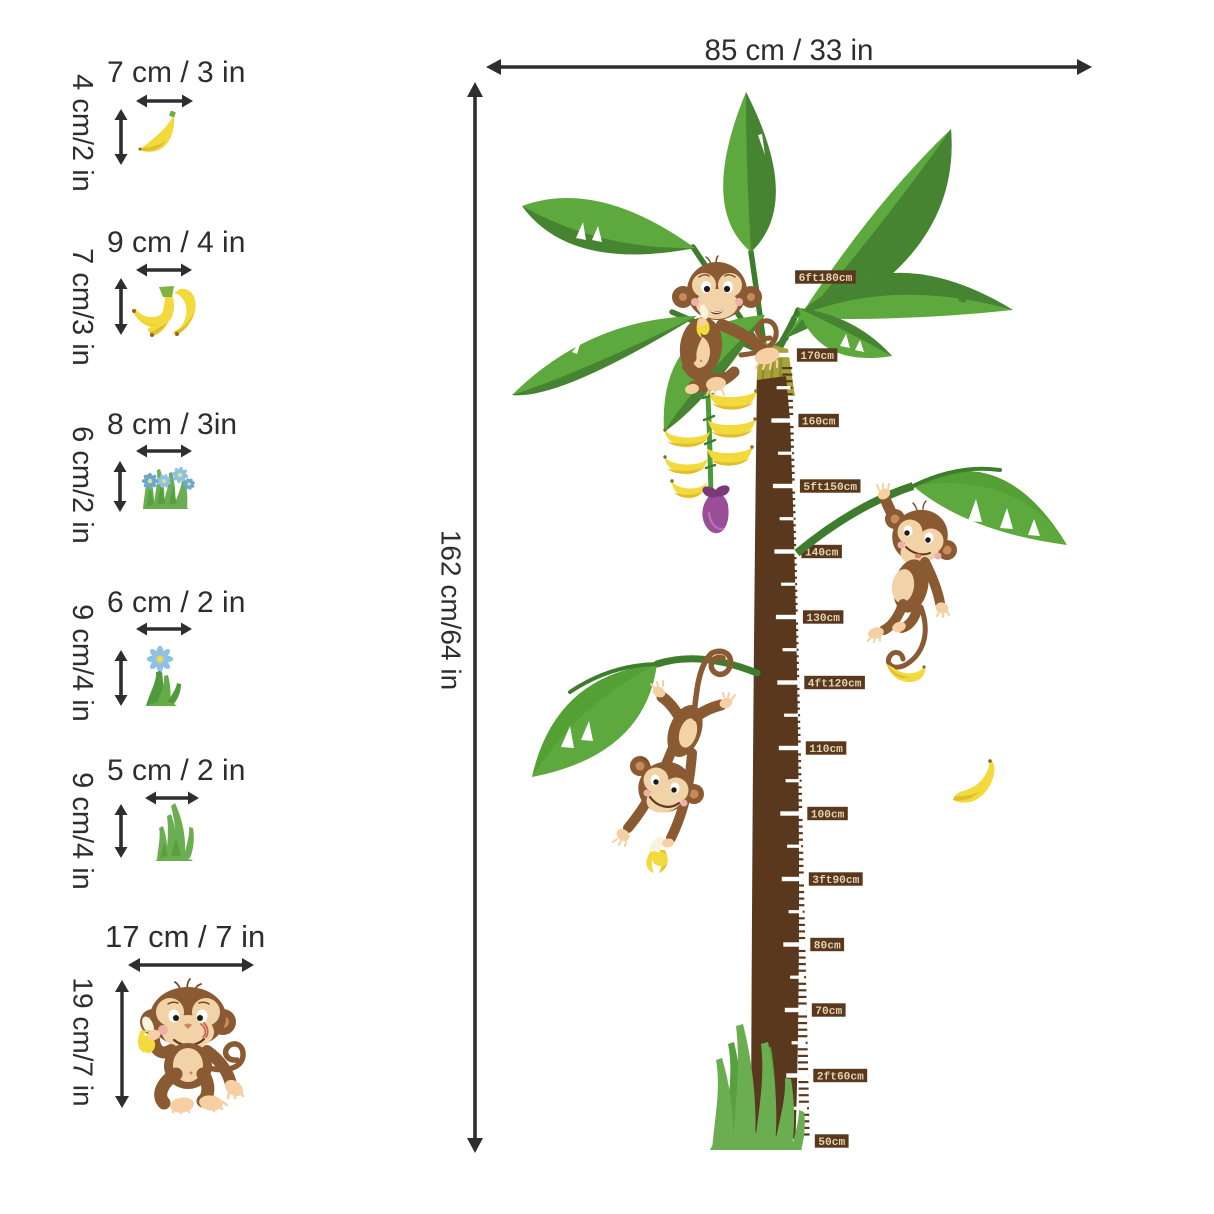  Describe the element at coordinates (828, 1012) in the screenshot. I see `svg-text: 70cm` at that location.